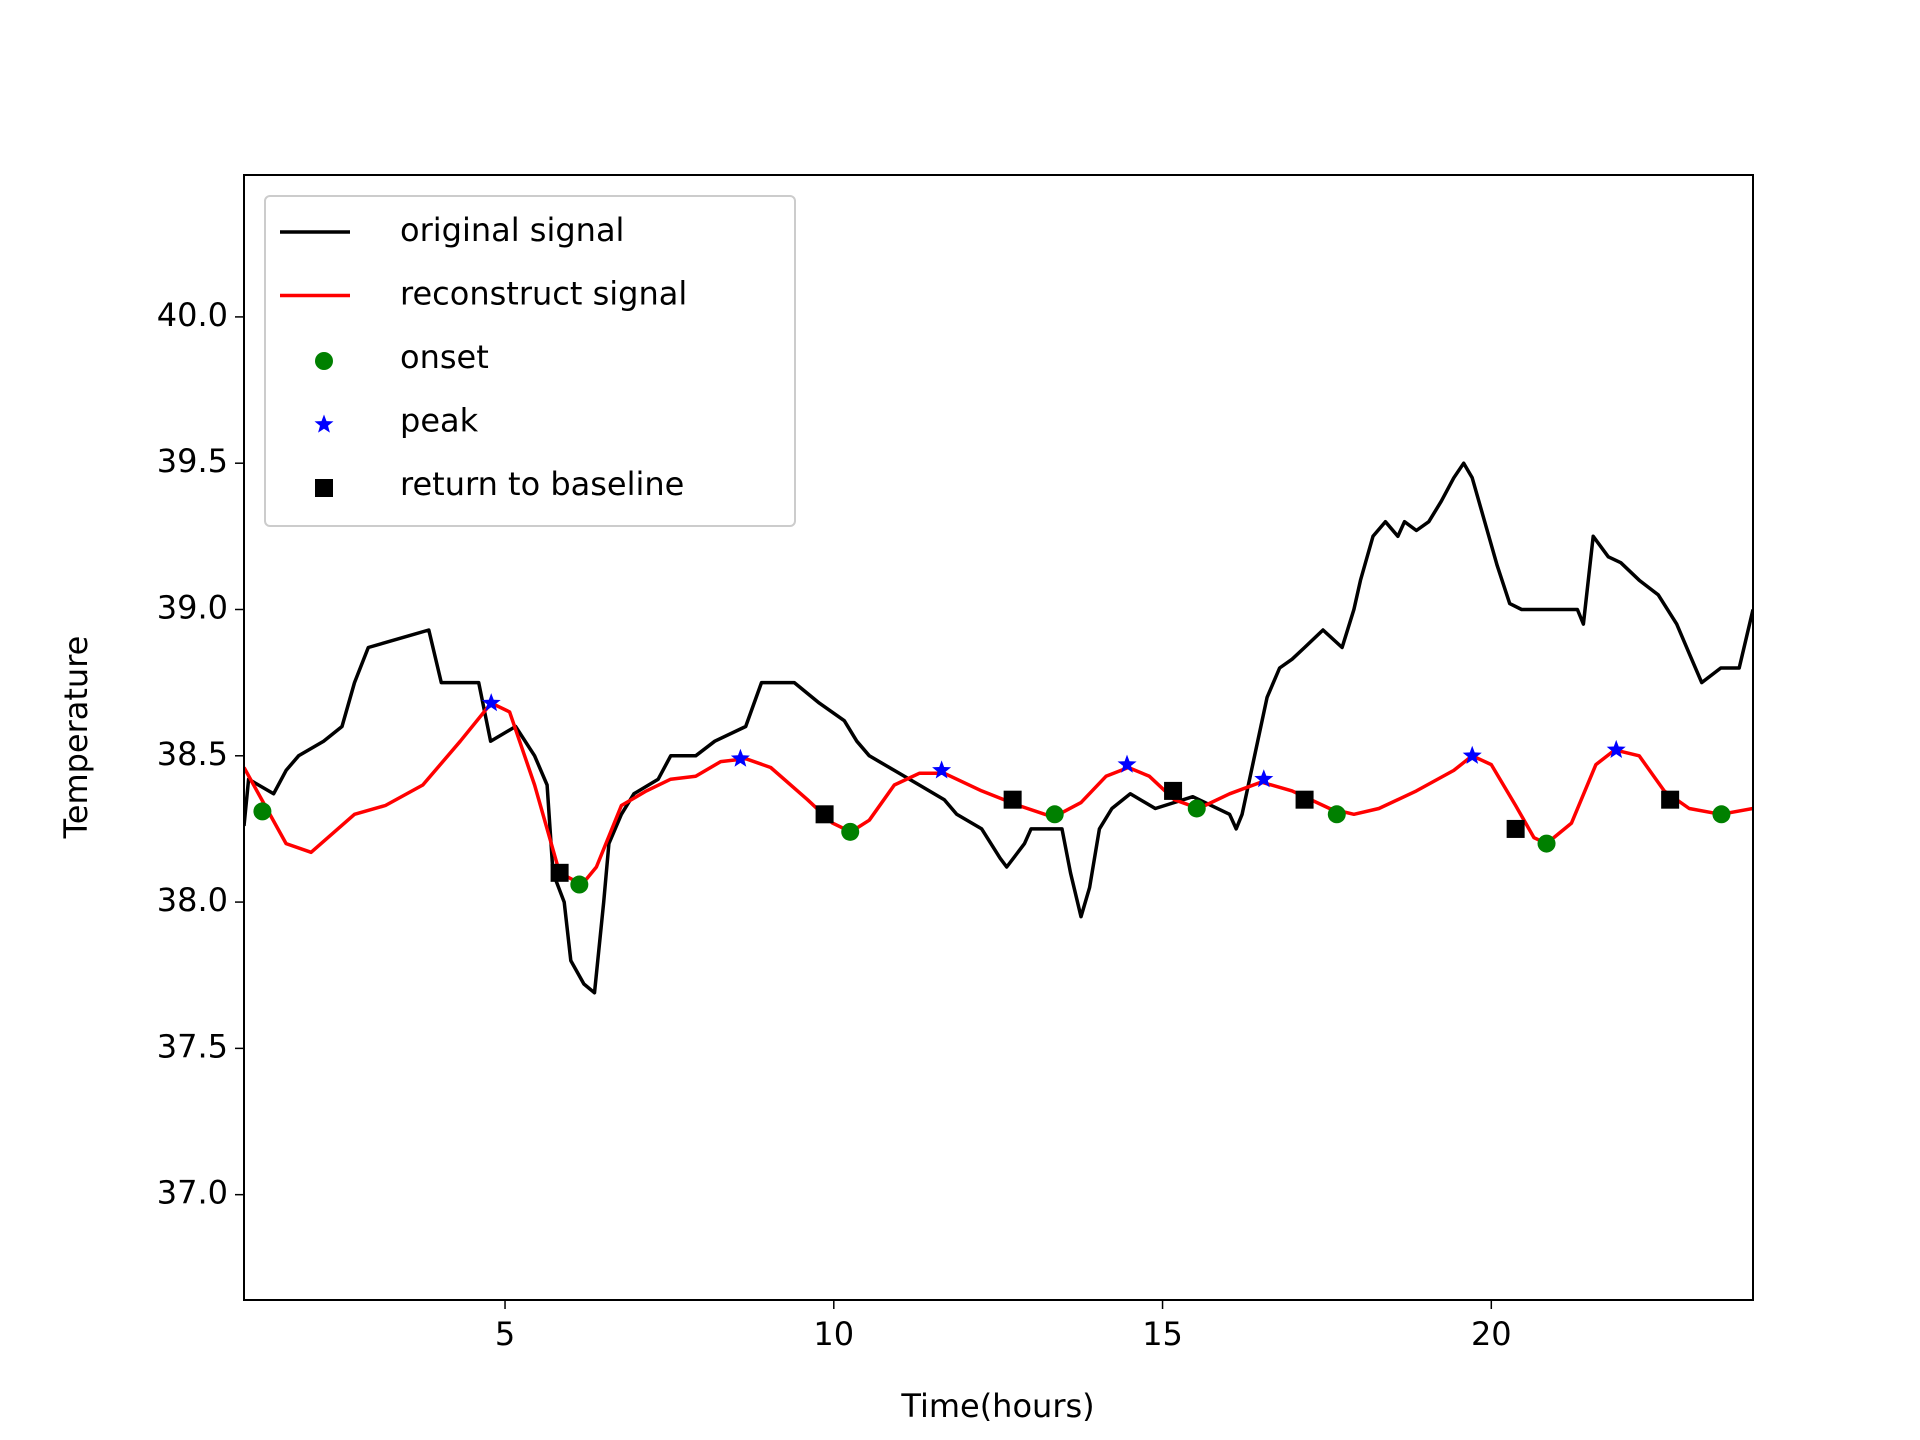 This screenshot has height=1440, width=1920. I want to click on legend-box, so click(530, 361).